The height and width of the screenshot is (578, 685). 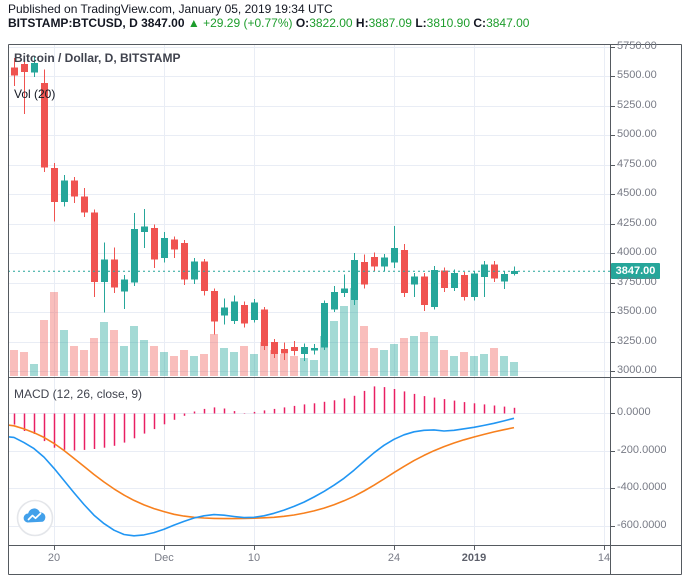 What do you see at coordinates (421, 23) in the screenshot?
I see `low-label: L:` at bounding box center [421, 23].